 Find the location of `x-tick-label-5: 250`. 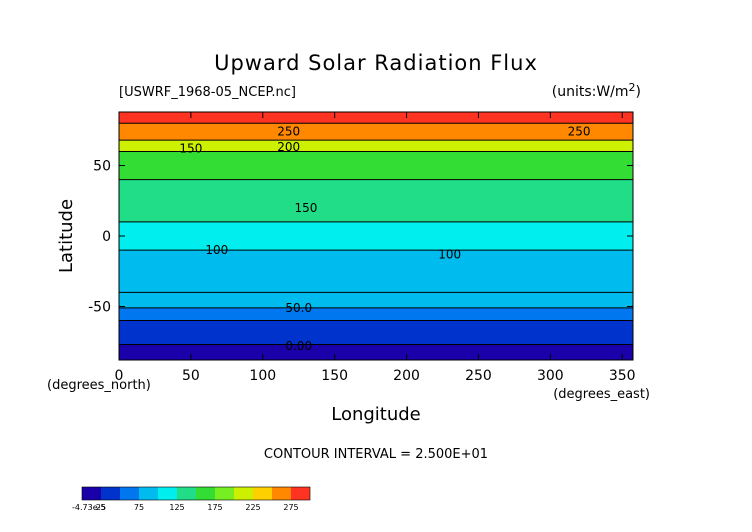

x-tick-label-5: 250 is located at coordinates (478, 376).